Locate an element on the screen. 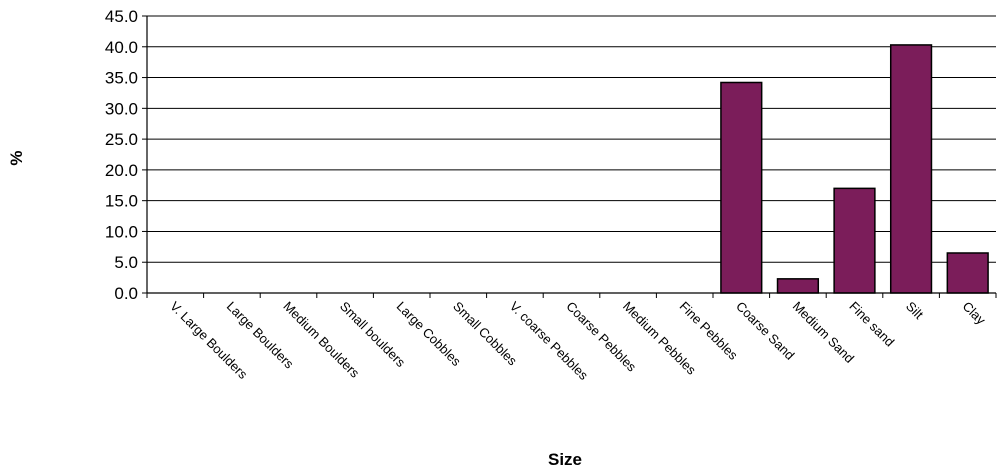  bars is located at coordinates (854, 169).